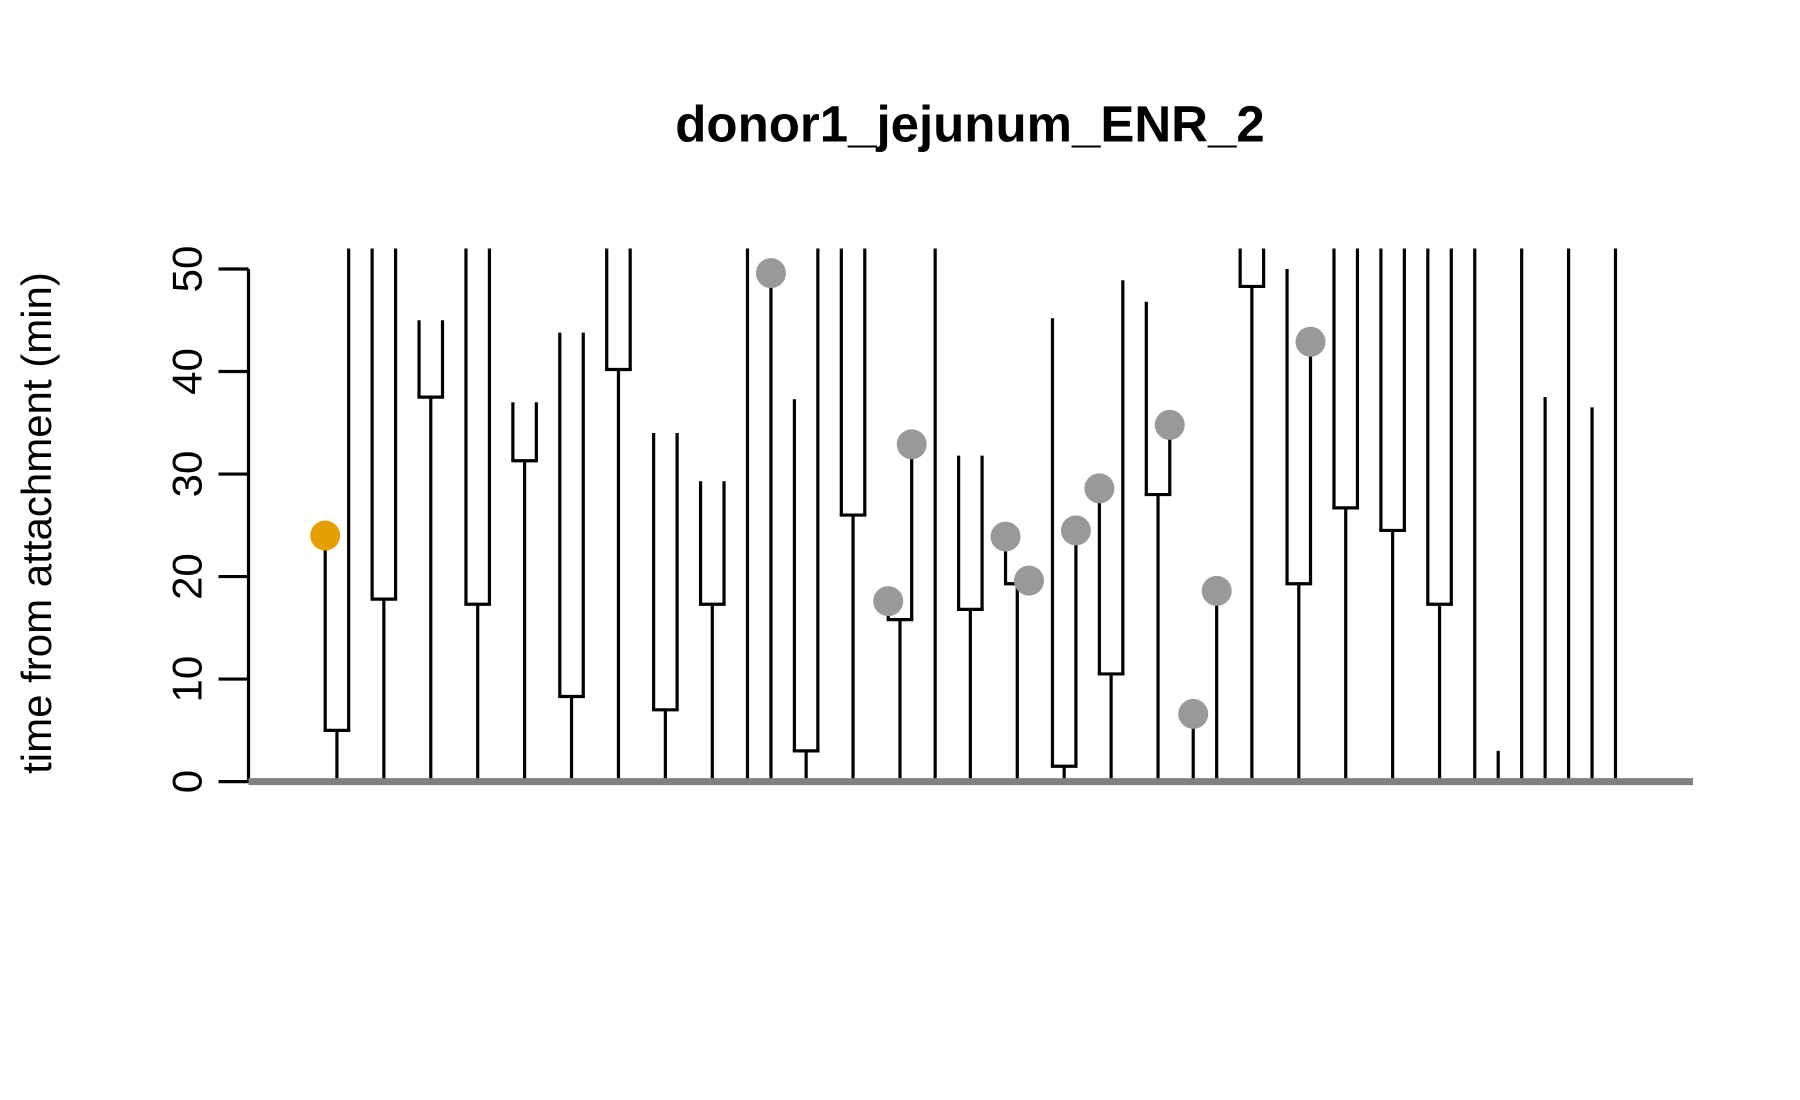 Image resolution: width=1800 pixels, height=1100 pixels. Describe the element at coordinates (187, 474) in the screenshot. I see `y-tick-label: 30` at that location.